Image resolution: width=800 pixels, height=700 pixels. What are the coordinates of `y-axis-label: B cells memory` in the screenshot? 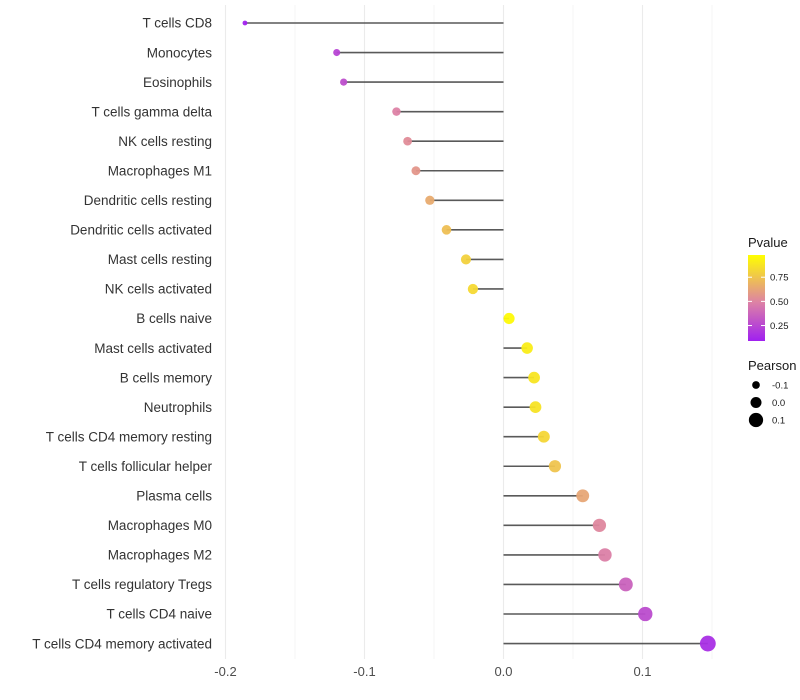 It's located at (166, 377).